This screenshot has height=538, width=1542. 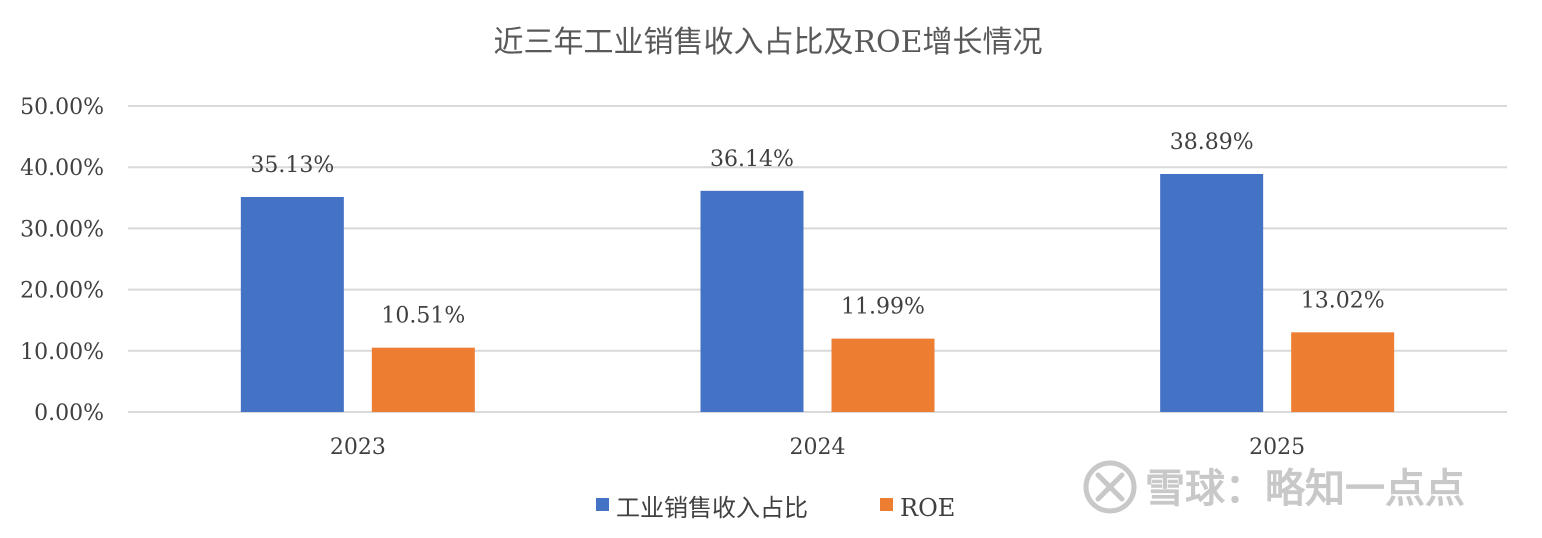 What do you see at coordinates (1110, 487) in the screenshot?
I see `xueqiu-logo-icon` at bounding box center [1110, 487].